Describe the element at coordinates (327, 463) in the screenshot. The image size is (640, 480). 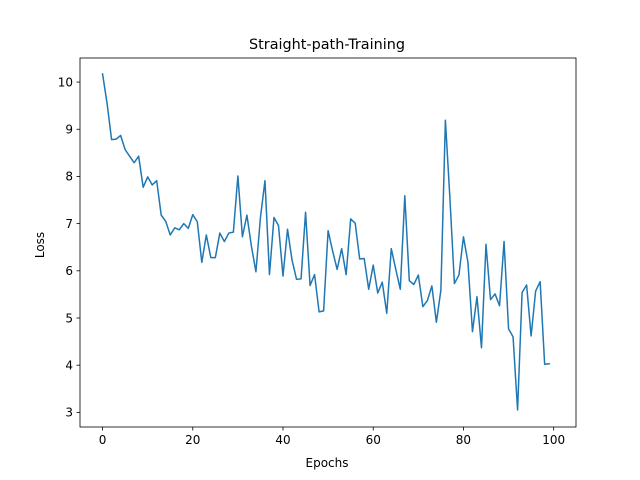
I see `x-axis-label: Epochs` at that location.